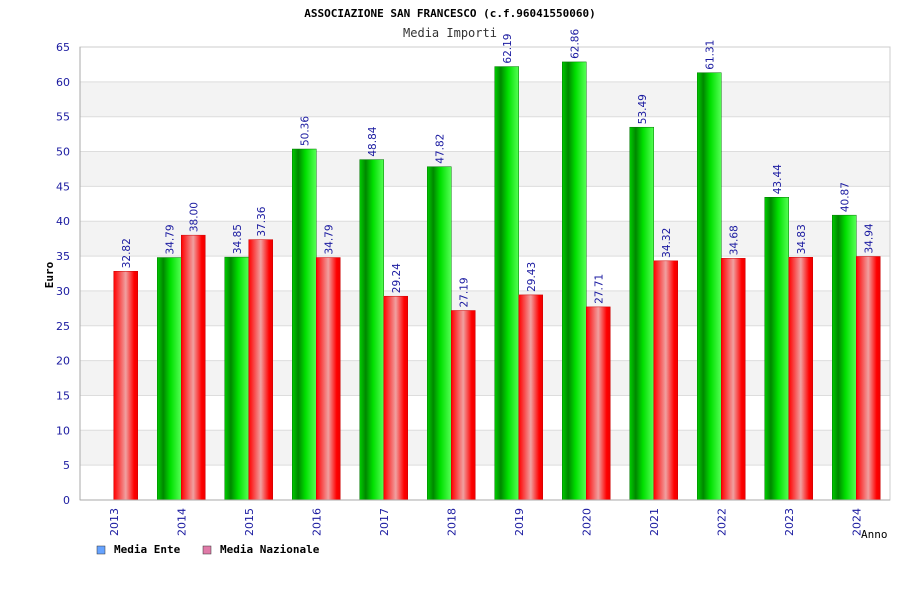  Describe the element at coordinates (508, 49) in the screenshot. I see `data-label: 62.19` at that location.